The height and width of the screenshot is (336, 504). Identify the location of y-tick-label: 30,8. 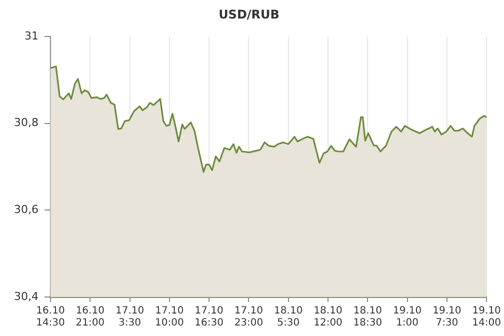
(26, 123).